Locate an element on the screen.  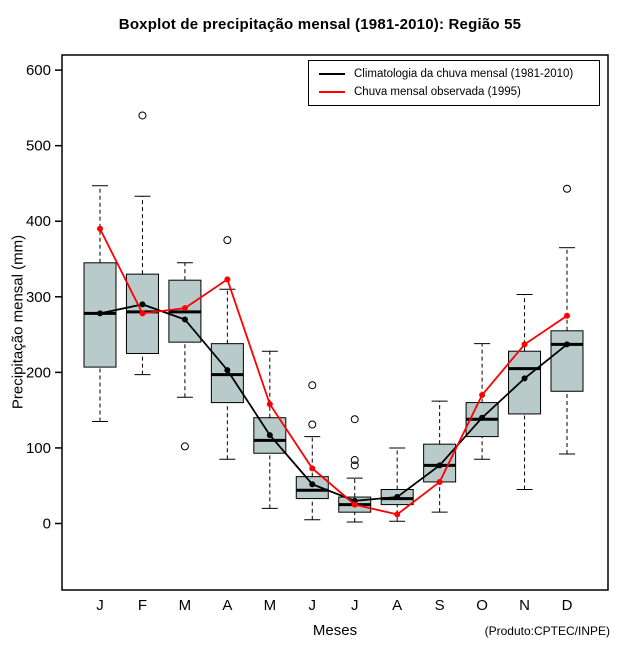
svg-text: 0 is located at coordinates (47, 524).